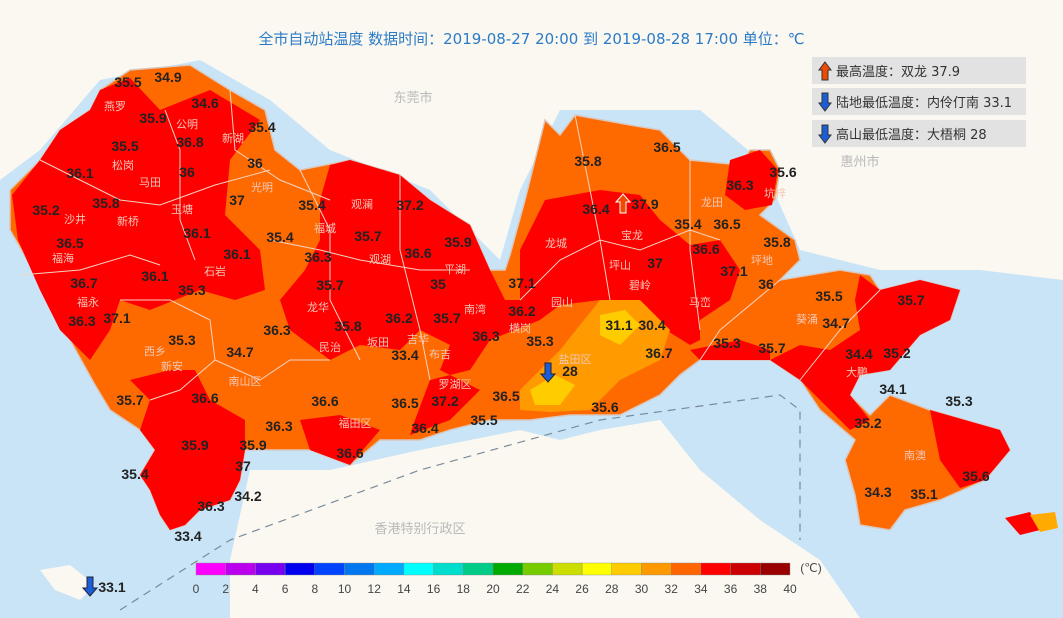 The height and width of the screenshot is (618, 1063). Describe the element at coordinates (128, 221) in the screenshot. I see `district-label: 新桥` at that location.